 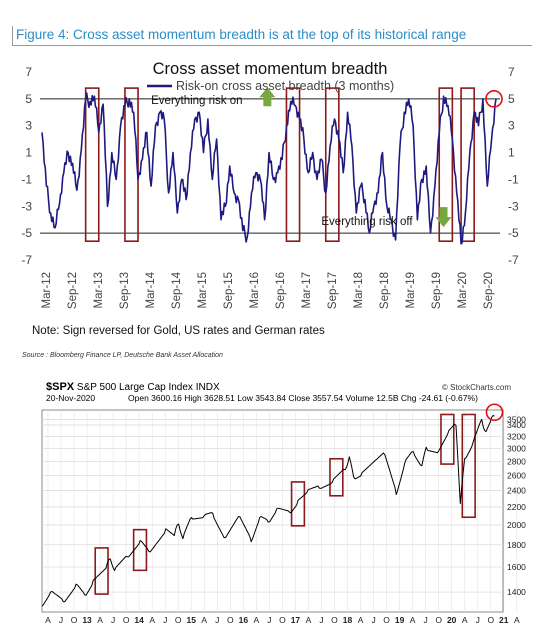 What do you see at coordinates (452, 620) in the screenshot?
I see `x-tick-label: 20` at bounding box center [452, 620].